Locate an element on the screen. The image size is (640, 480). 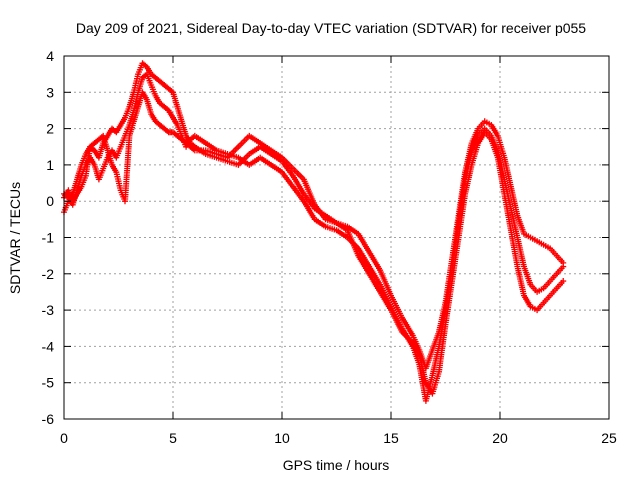
y-tick-label: 3 is located at coordinates (50, 92).